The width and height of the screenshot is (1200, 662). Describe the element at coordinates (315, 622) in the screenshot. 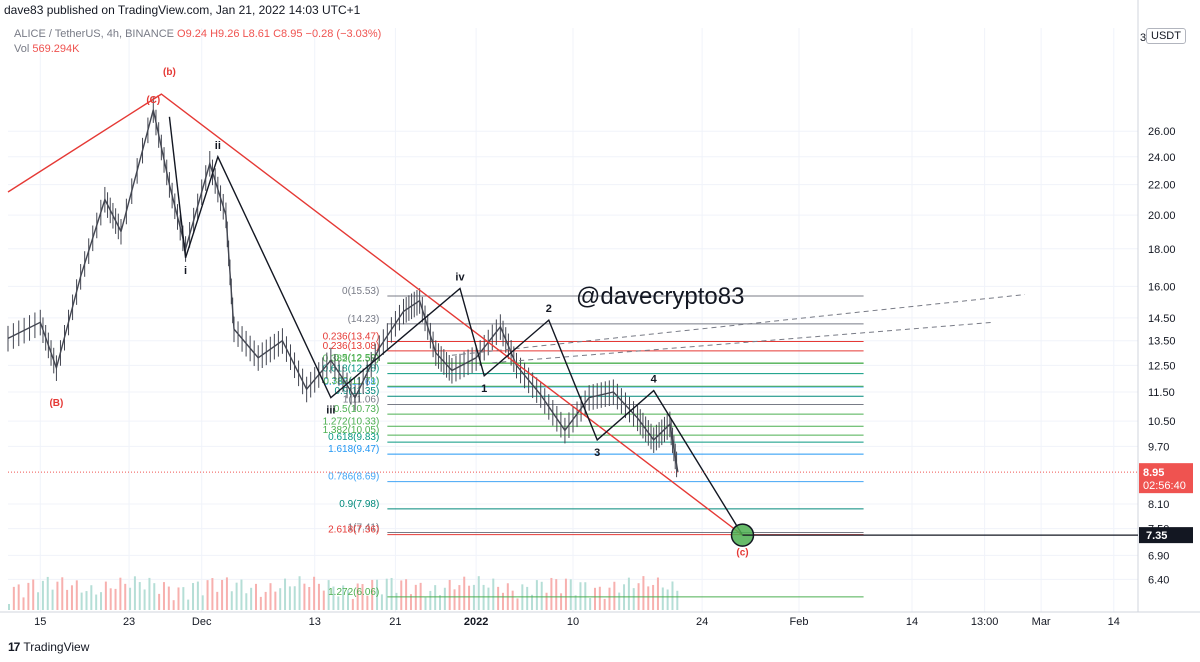

I see `time-tick-label: 13` at that location.